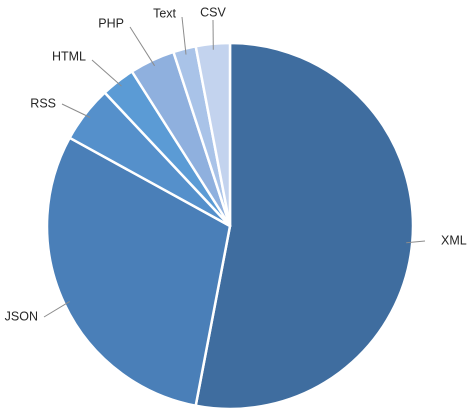 The height and width of the screenshot is (410, 474). Describe the element at coordinates (76, 110) in the screenshot. I see `leader-line-rss` at that location.